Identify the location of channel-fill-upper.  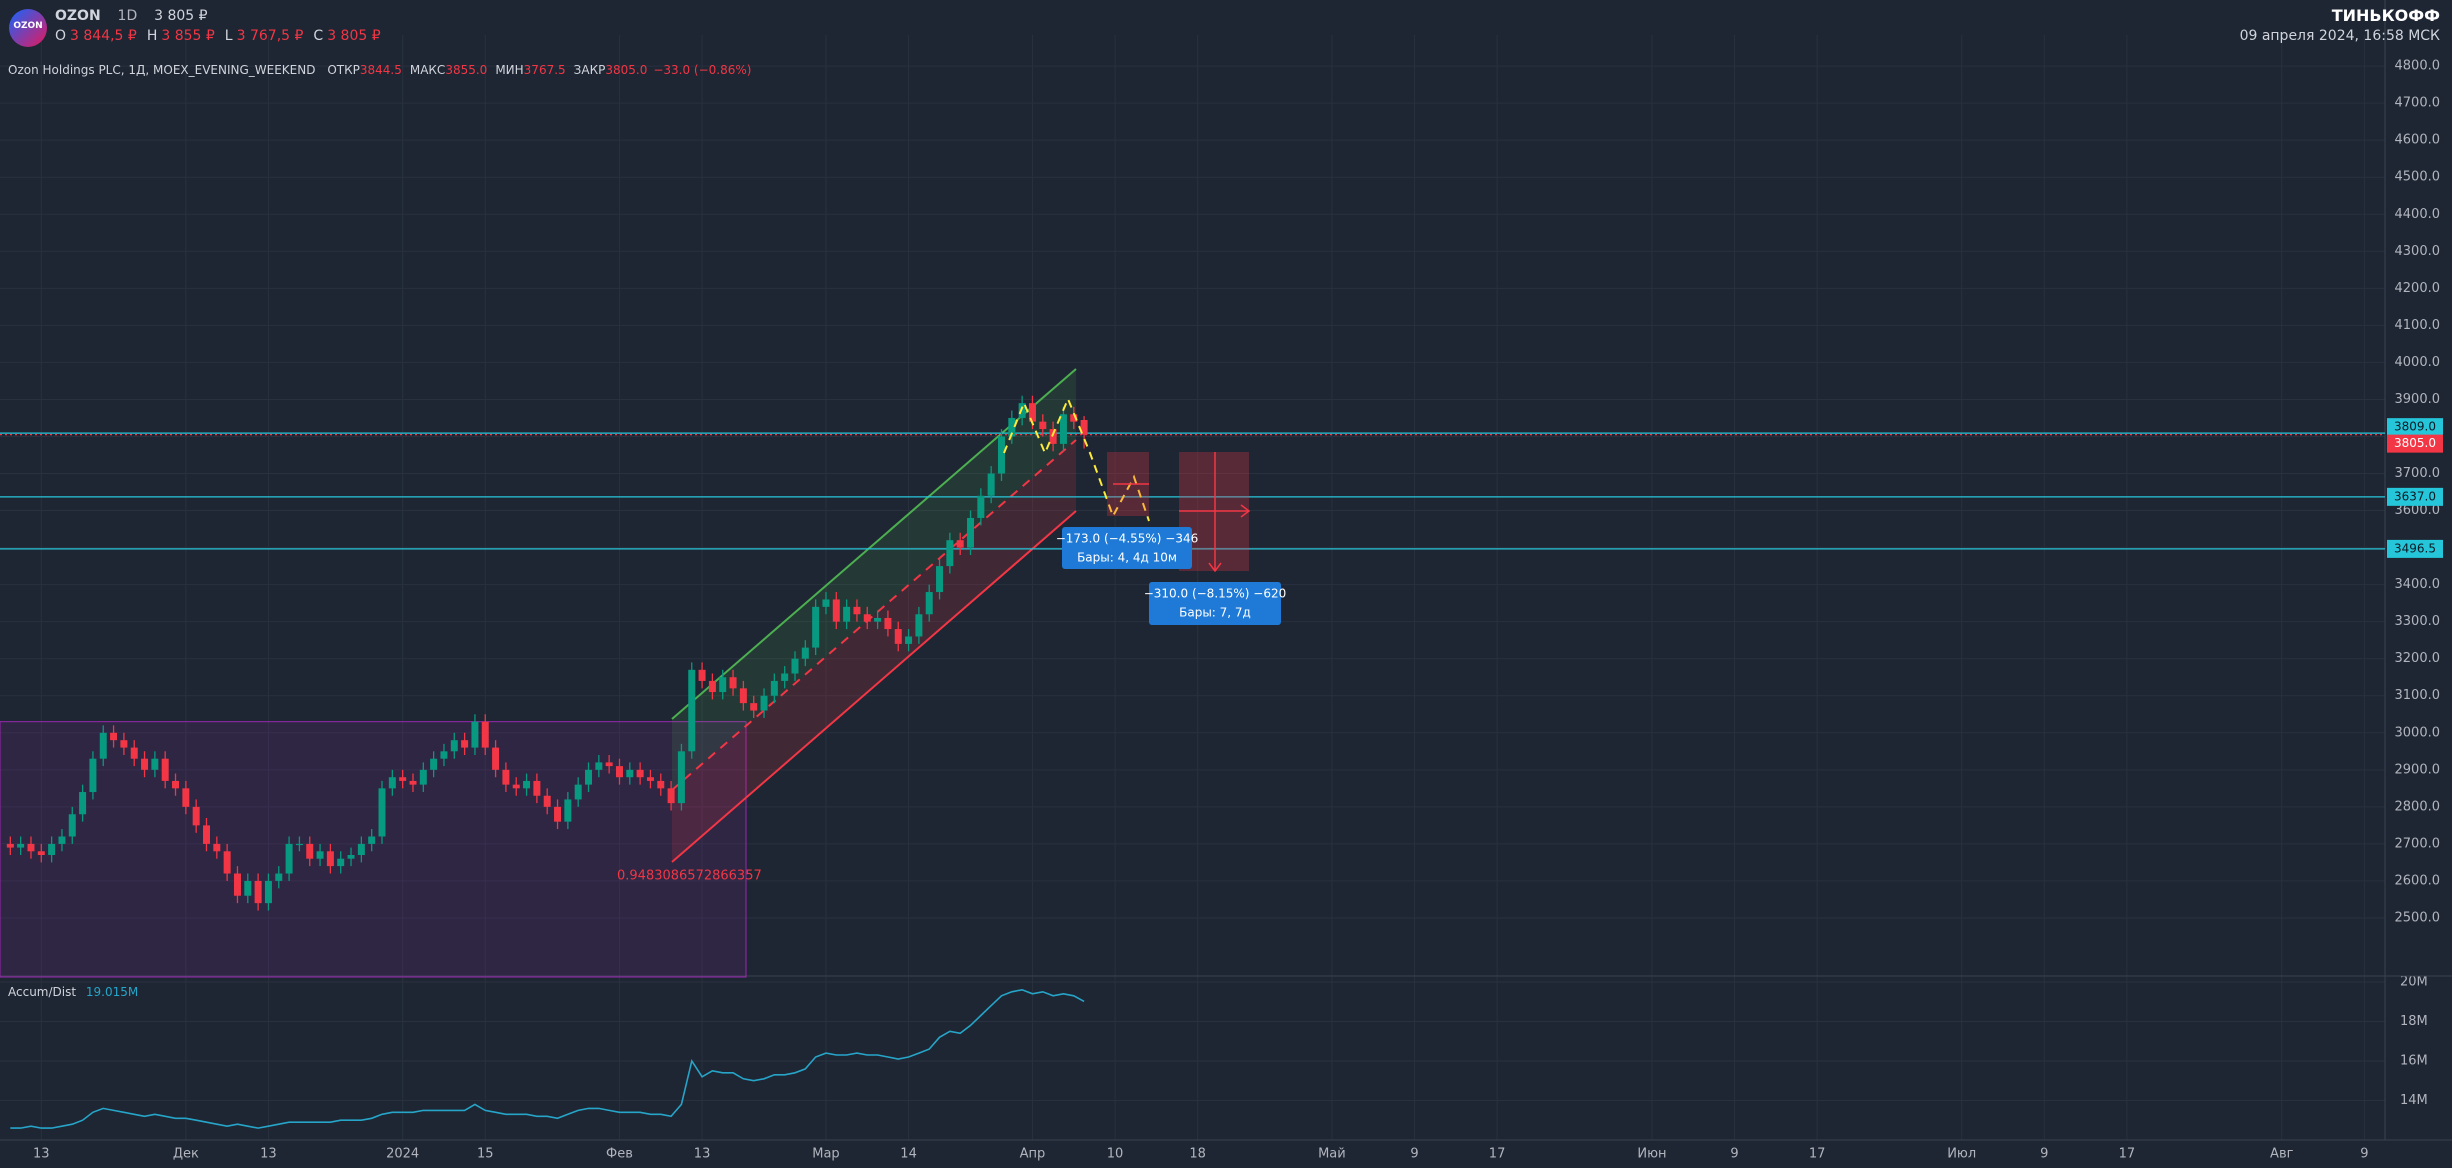
(874, 579).